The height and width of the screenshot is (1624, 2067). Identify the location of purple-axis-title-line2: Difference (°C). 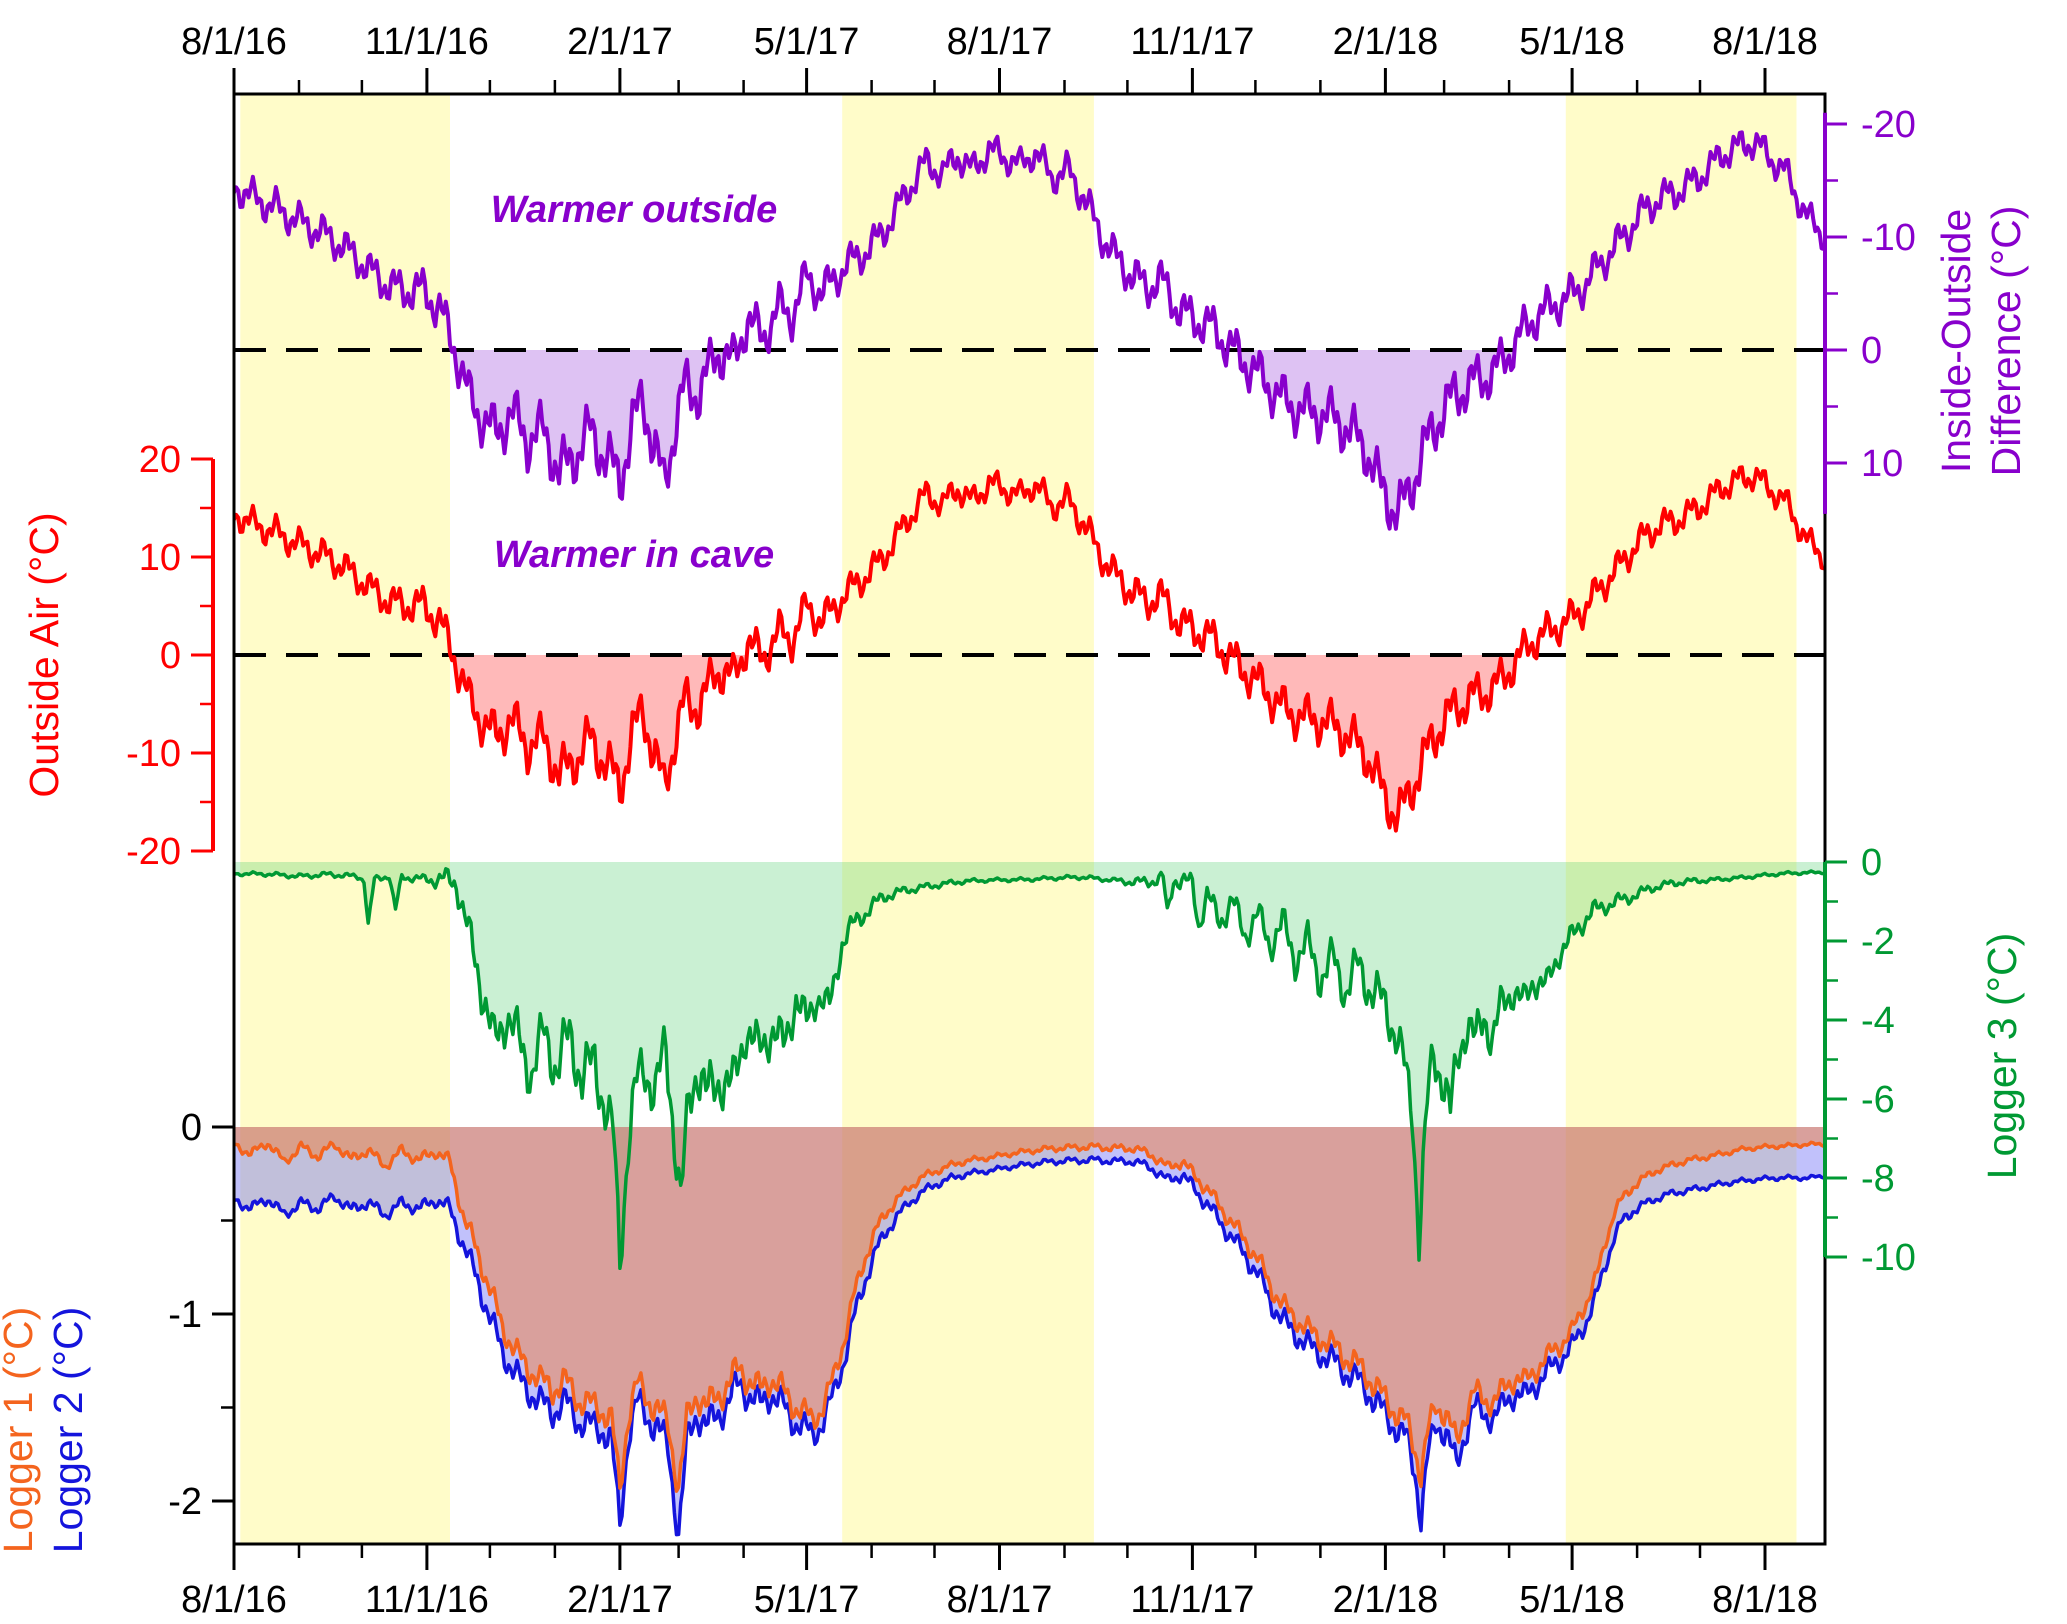
(2006, 341).